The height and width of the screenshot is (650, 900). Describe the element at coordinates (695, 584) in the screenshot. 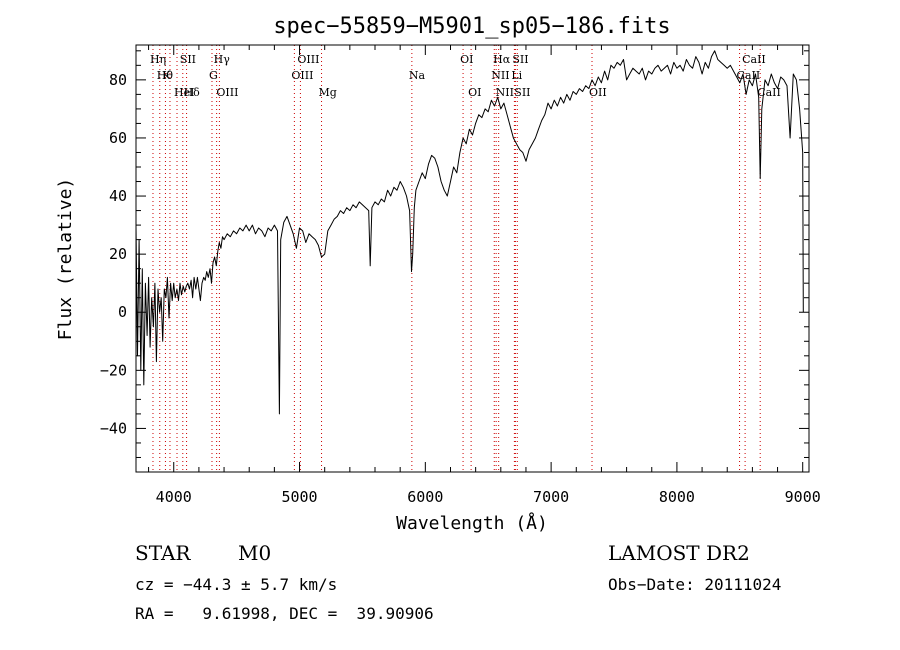

I see `observation-date: Obs−Date: 20111024` at that location.